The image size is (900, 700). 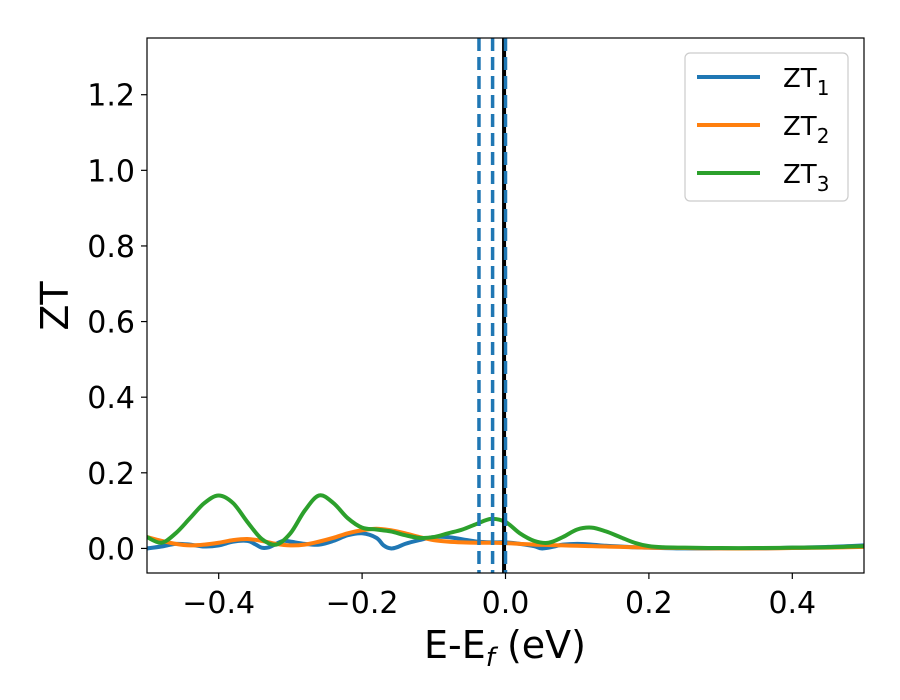 What do you see at coordinates (806, 82) in the screenshot?
I see `legend-label-zt1: ZT1` at bounding box center [806, 82].